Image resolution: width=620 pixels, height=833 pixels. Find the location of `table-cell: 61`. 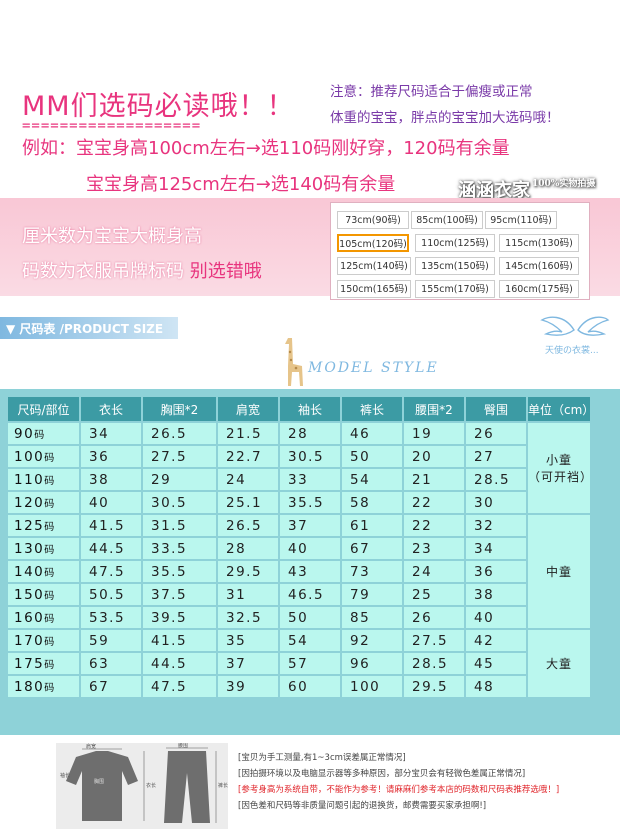

table-cell: 61 is located at coordinates (372, 525).